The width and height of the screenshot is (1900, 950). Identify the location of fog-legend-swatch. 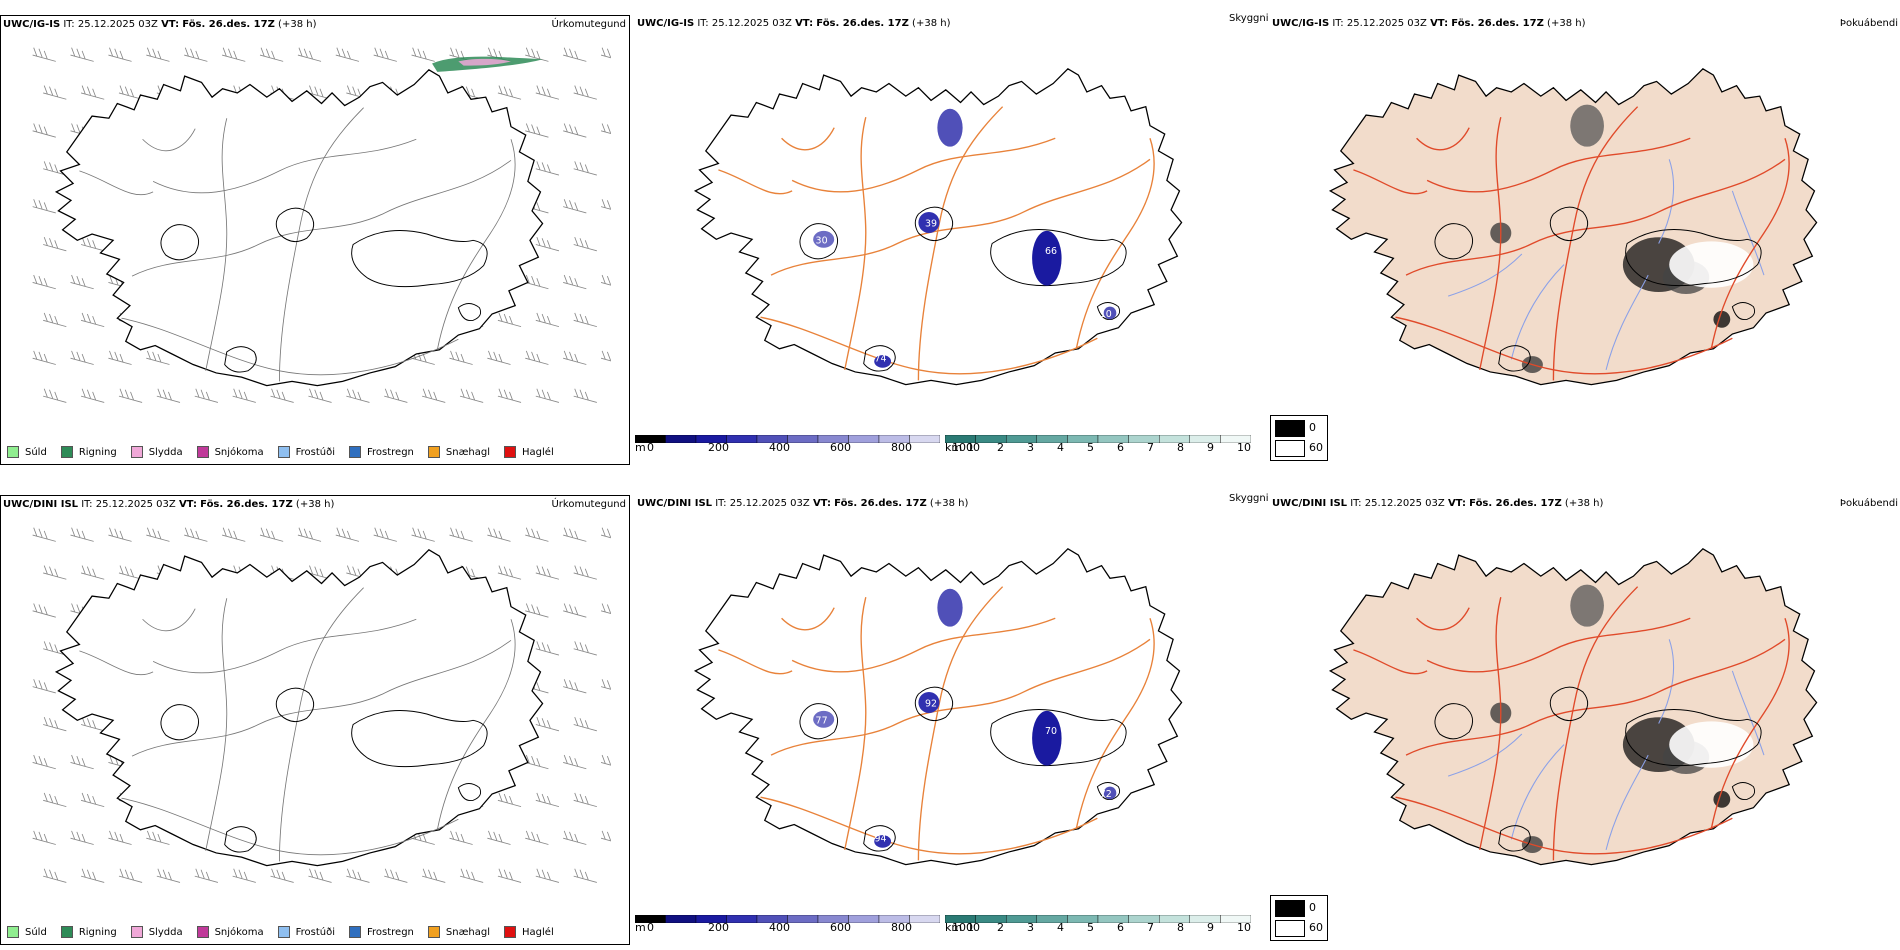
(1290, 928).